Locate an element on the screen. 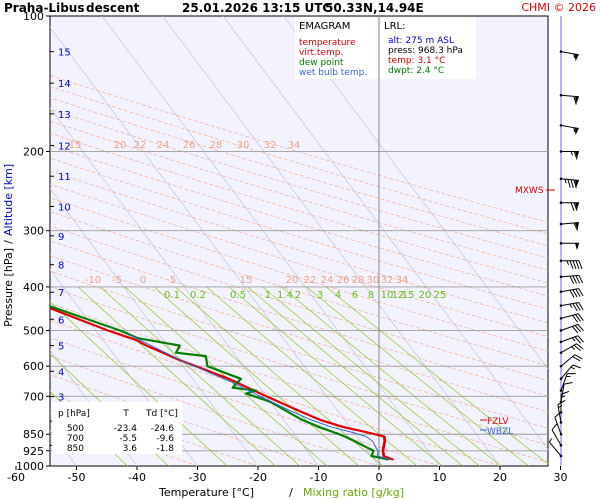 This screenshot has width=600, height=500. y-tick-label: 1000 is located at coordinates (30, 466).